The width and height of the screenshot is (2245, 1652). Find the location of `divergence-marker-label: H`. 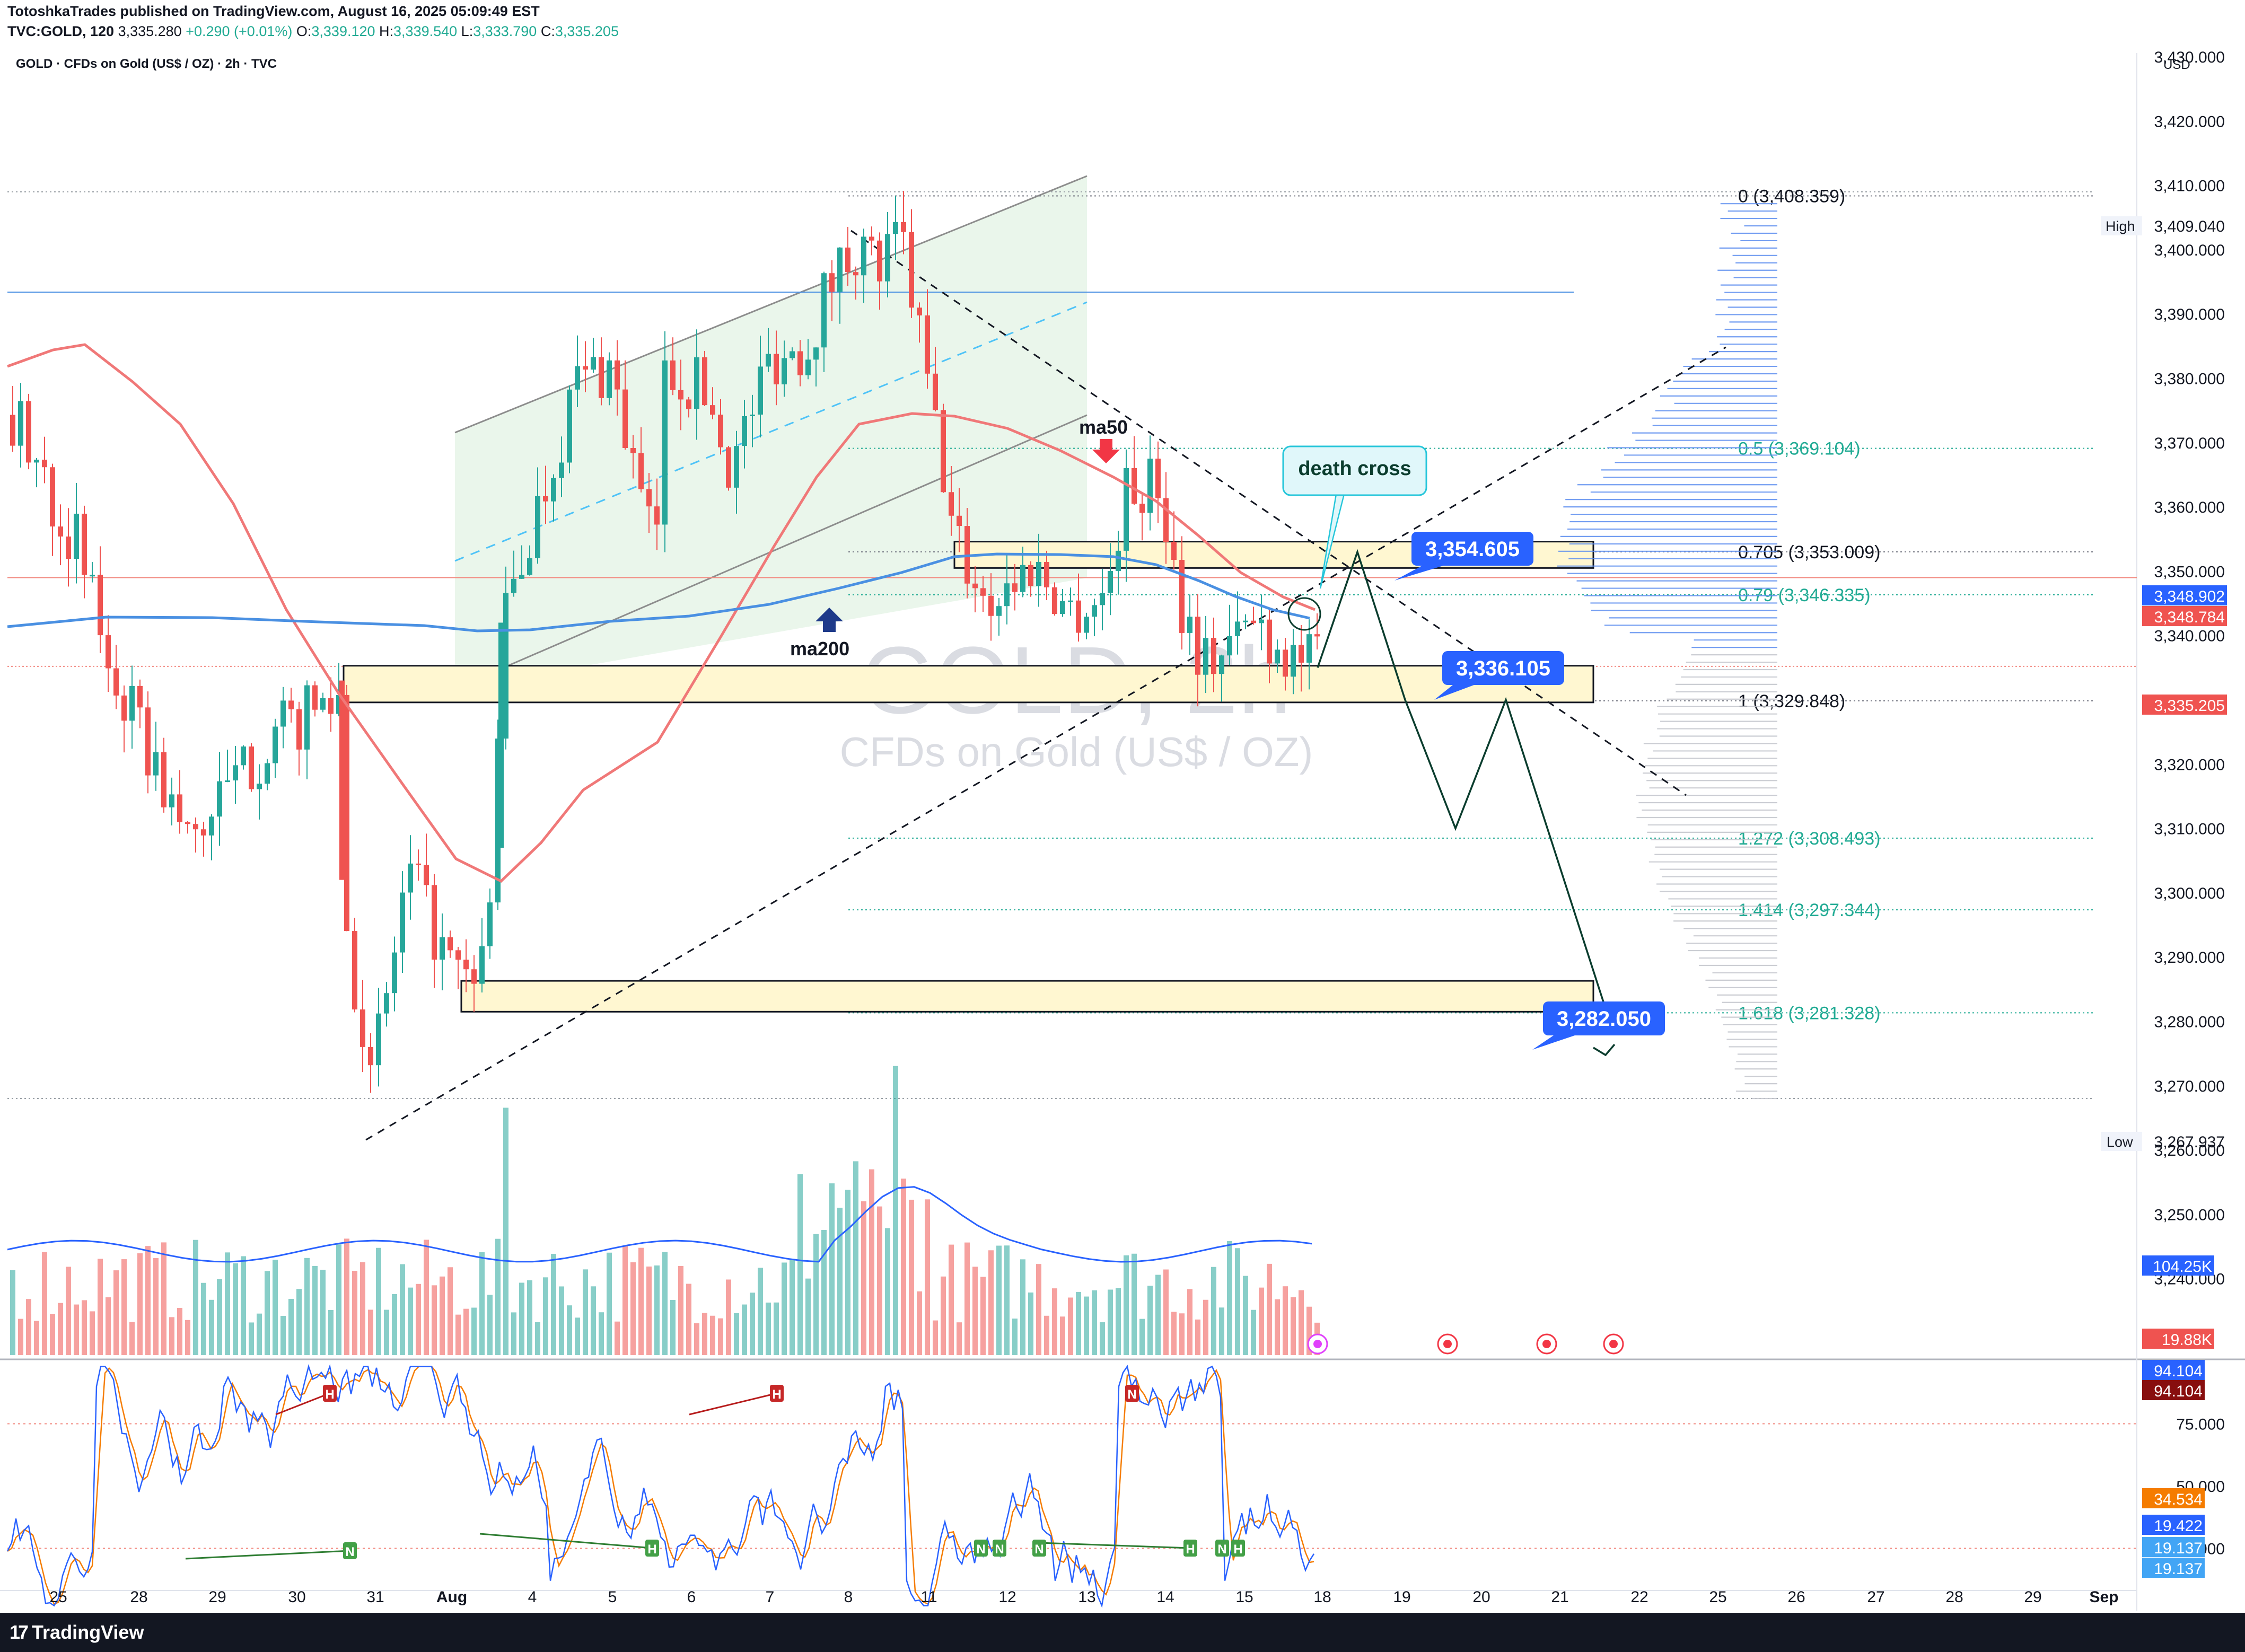

divergence-marker-label: H is located at coordinates (1237, 1549).